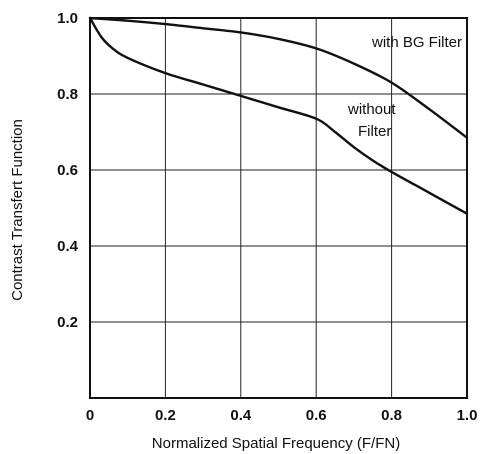  What do you see at coordinates (374, 131) in the screenshot?
I see `annotation-without-filter-line2: Filter` at bounding box center [374, 131].